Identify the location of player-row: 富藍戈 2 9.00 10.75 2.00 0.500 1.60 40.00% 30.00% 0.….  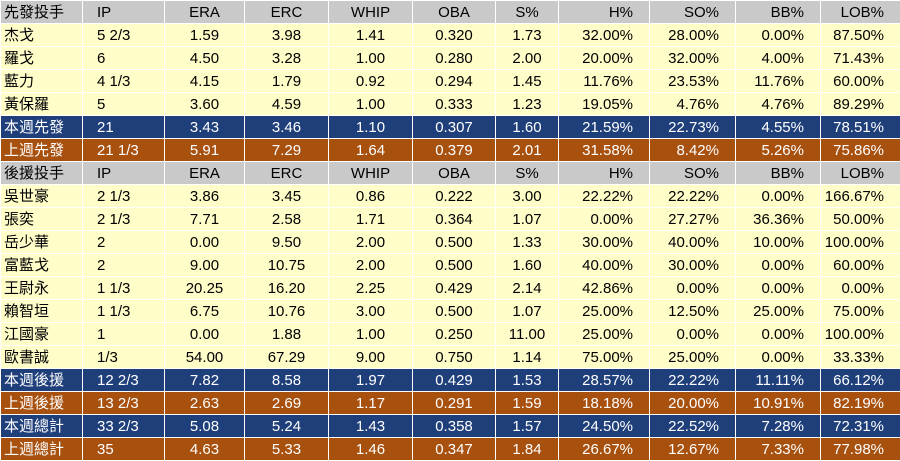
(450, 265).